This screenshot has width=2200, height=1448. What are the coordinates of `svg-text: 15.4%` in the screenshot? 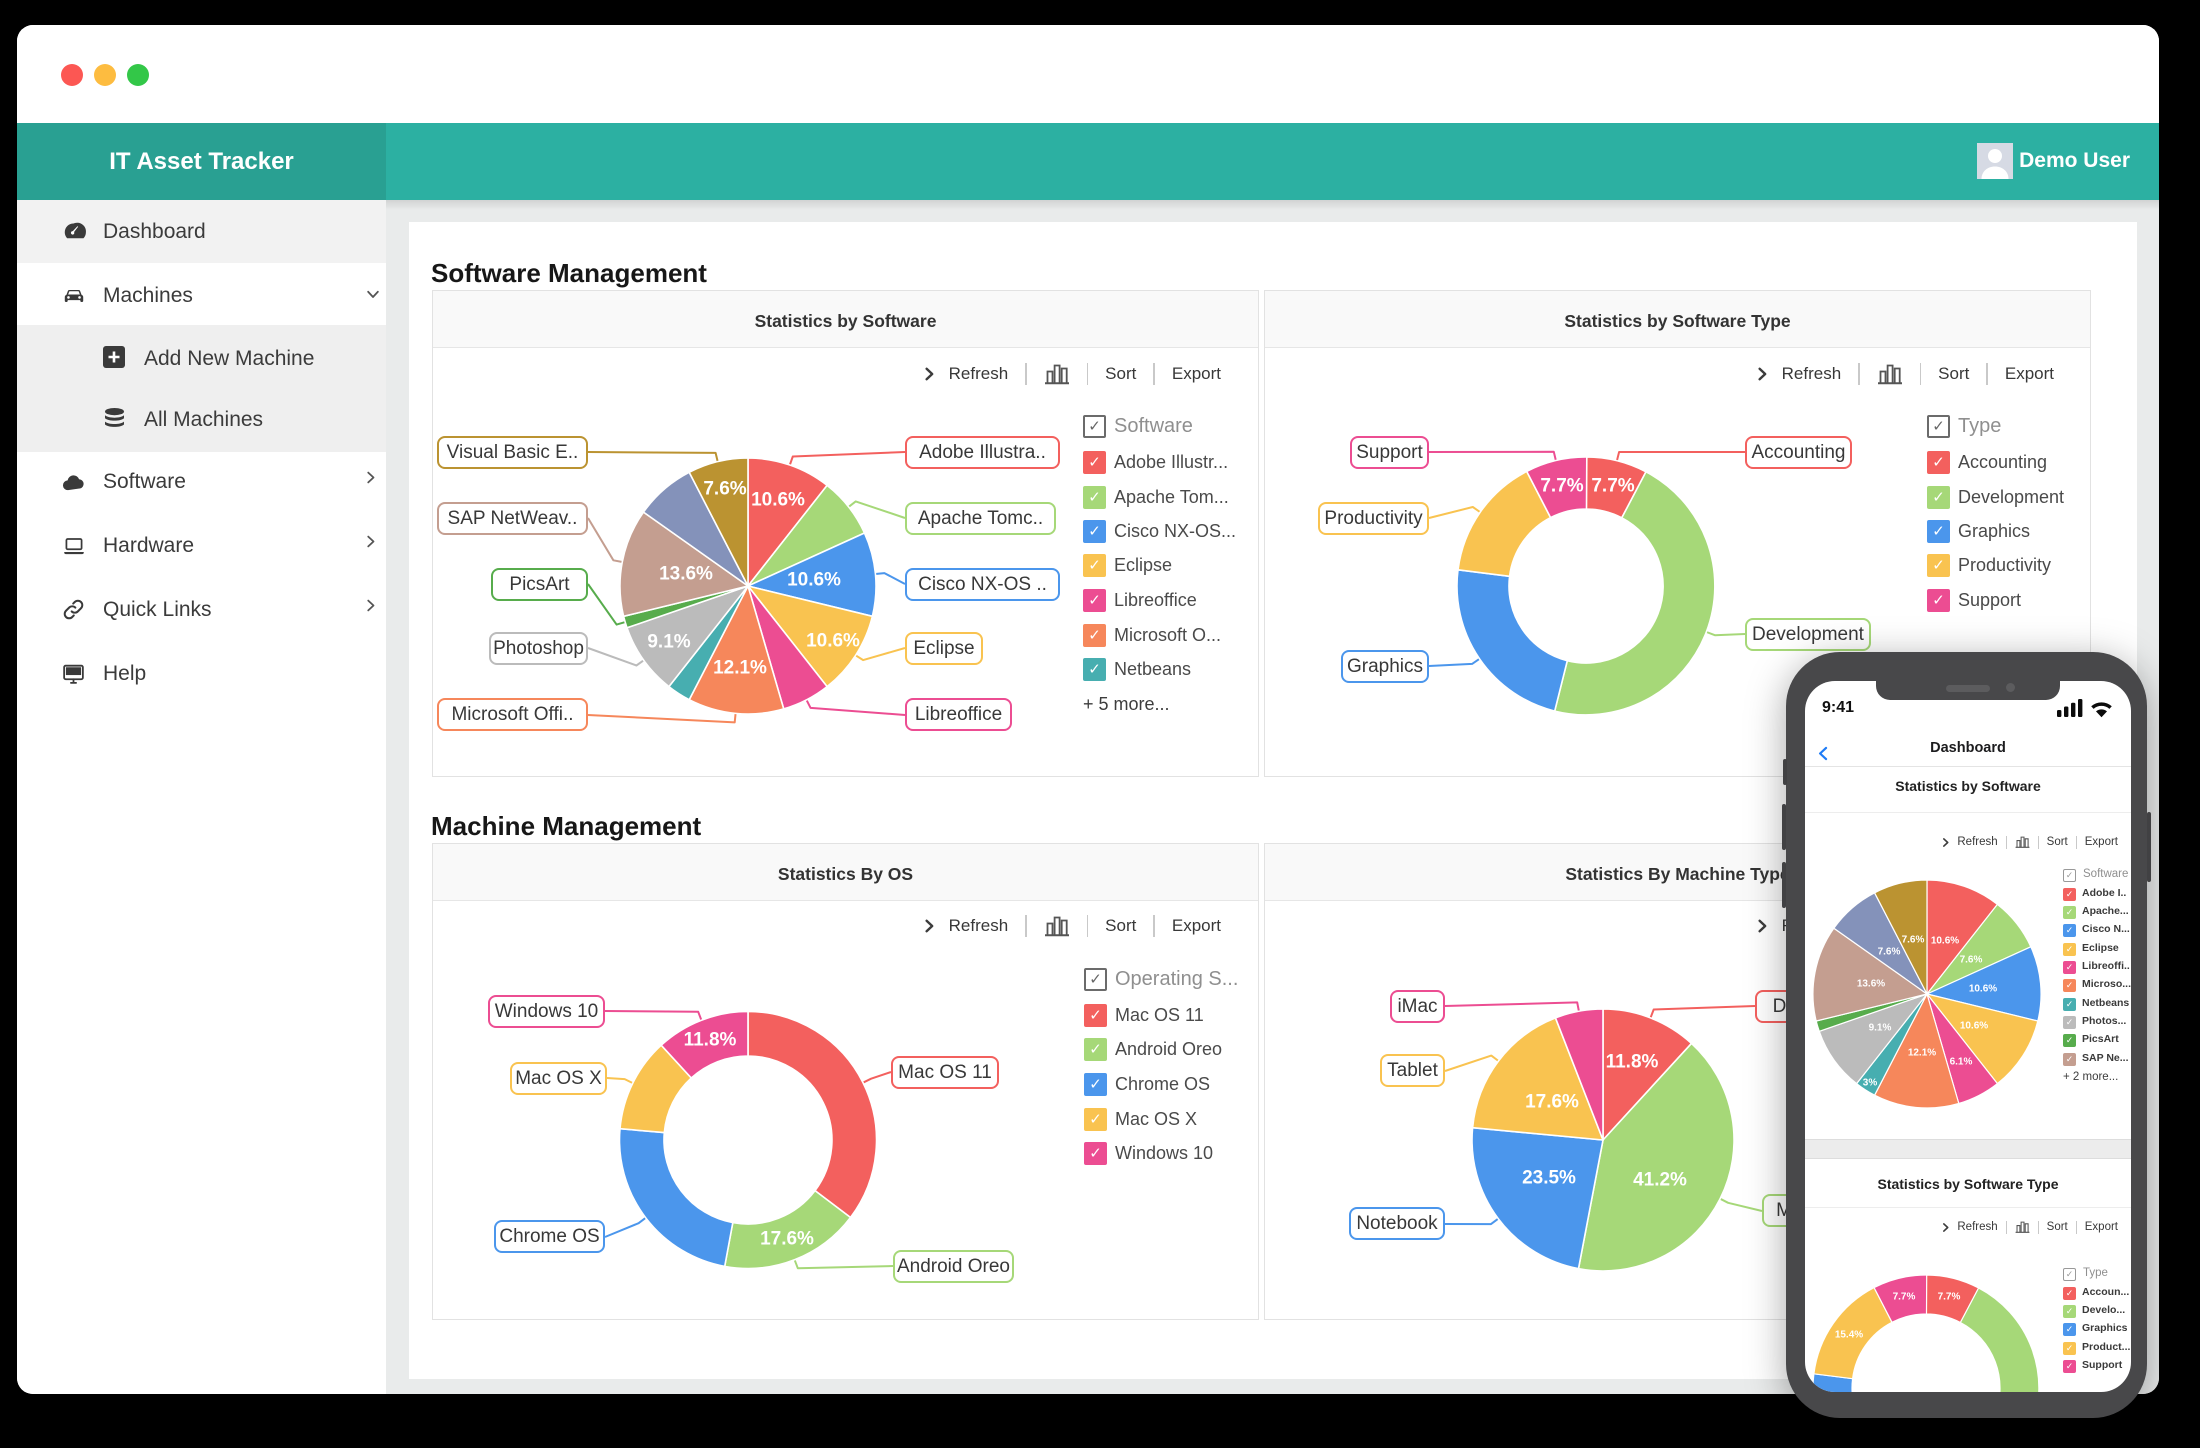 It's located at (1849, 1335).